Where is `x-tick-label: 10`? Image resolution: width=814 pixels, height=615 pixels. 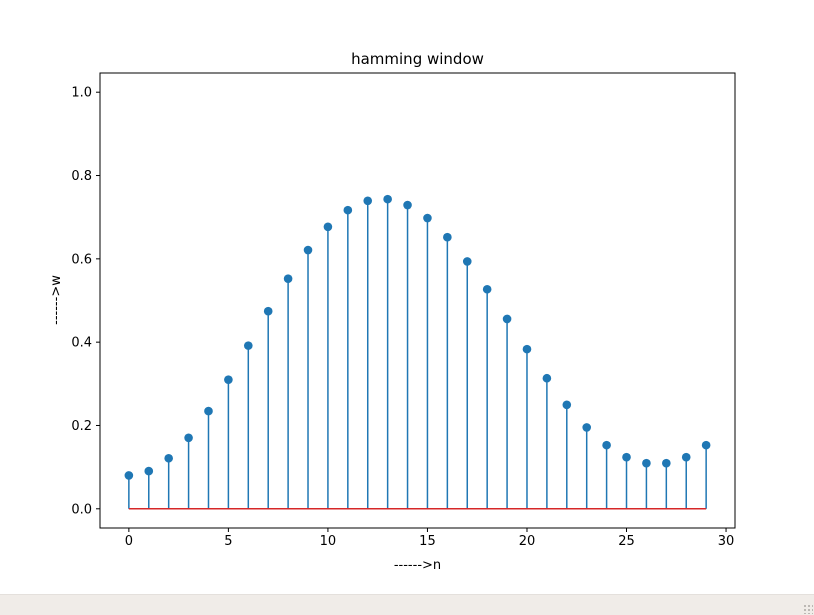
x-tick-label: 10 is located at coordinates (328, 541).